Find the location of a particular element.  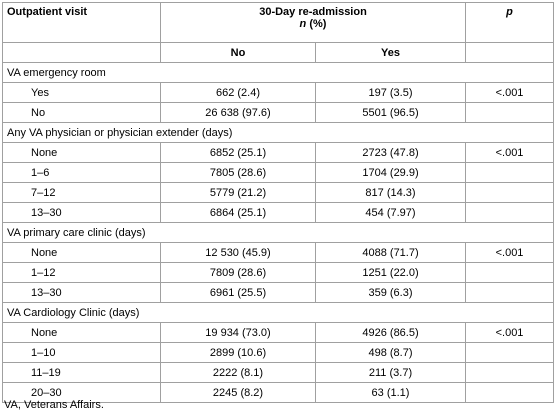

cell-yes: 454 (7.97) is located at coordinates (390, 212).